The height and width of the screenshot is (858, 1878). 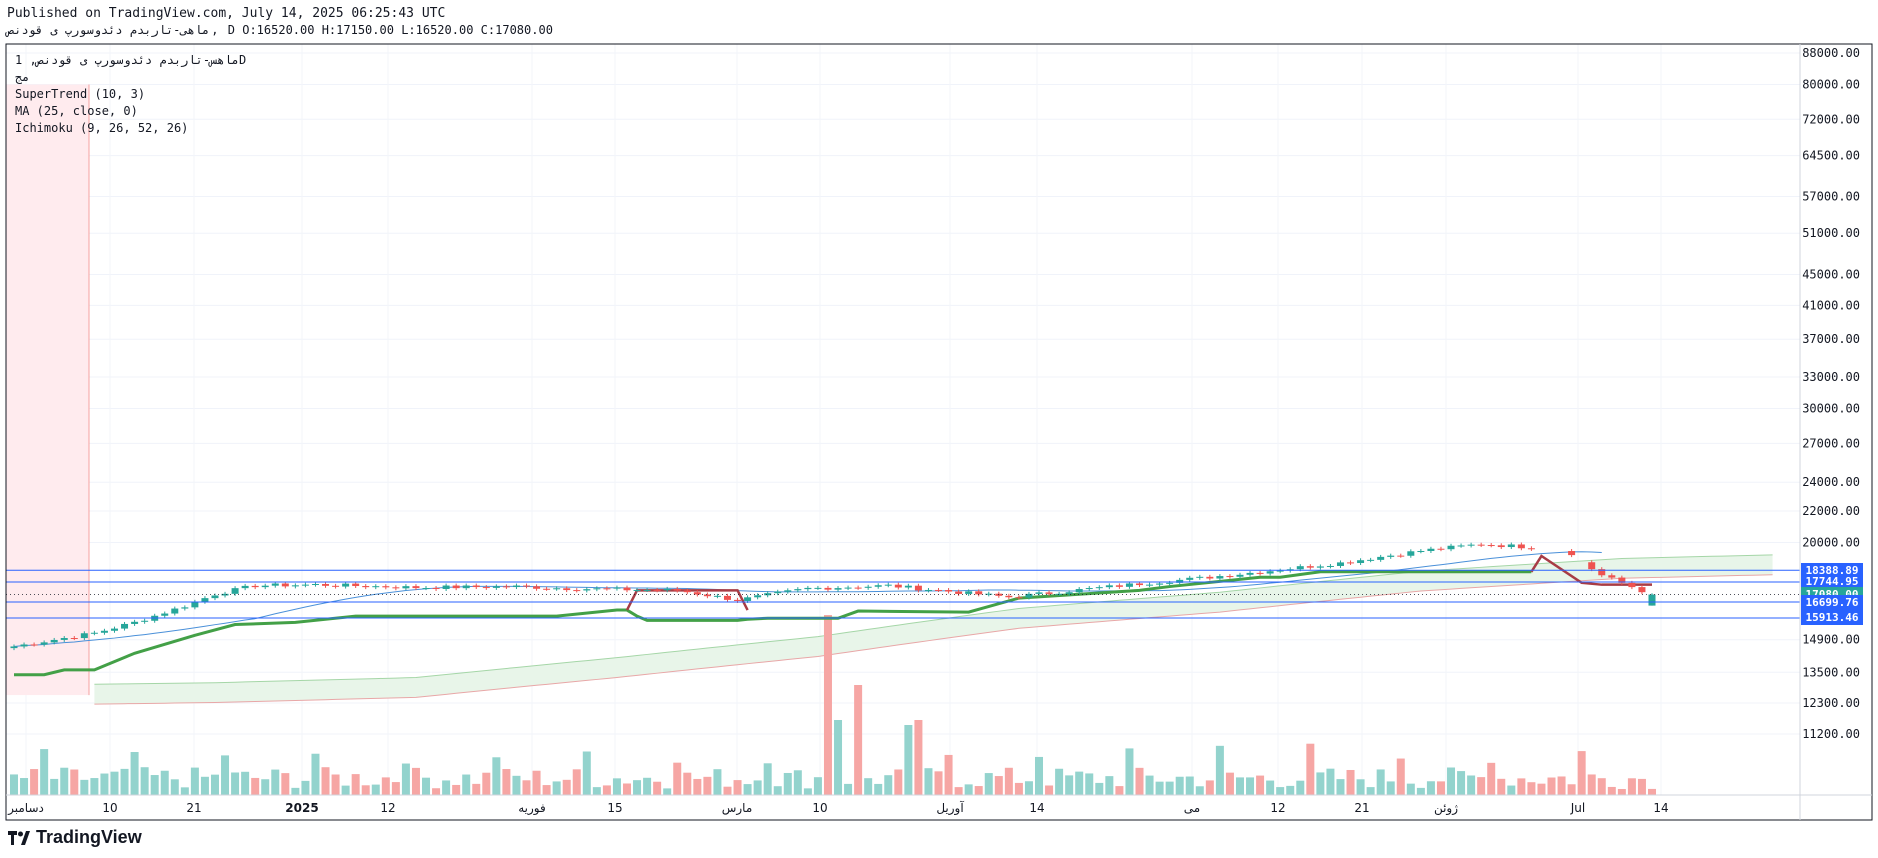 I want to click on price-tick-label: 33000.00, so click(x=1831, y=377).